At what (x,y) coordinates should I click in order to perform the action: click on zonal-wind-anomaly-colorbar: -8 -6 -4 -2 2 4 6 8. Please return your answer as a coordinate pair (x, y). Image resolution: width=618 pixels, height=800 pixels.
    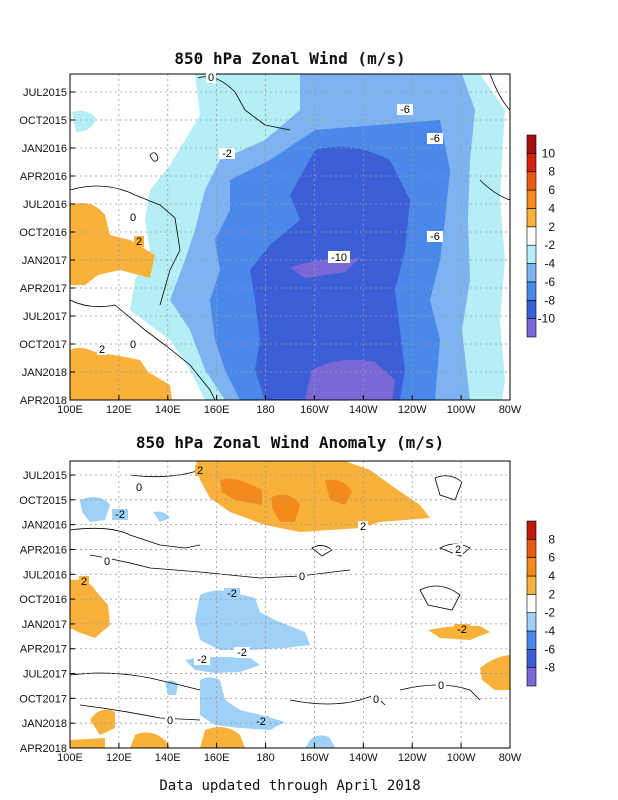
    Looking at the image, I should click on (540, 603).